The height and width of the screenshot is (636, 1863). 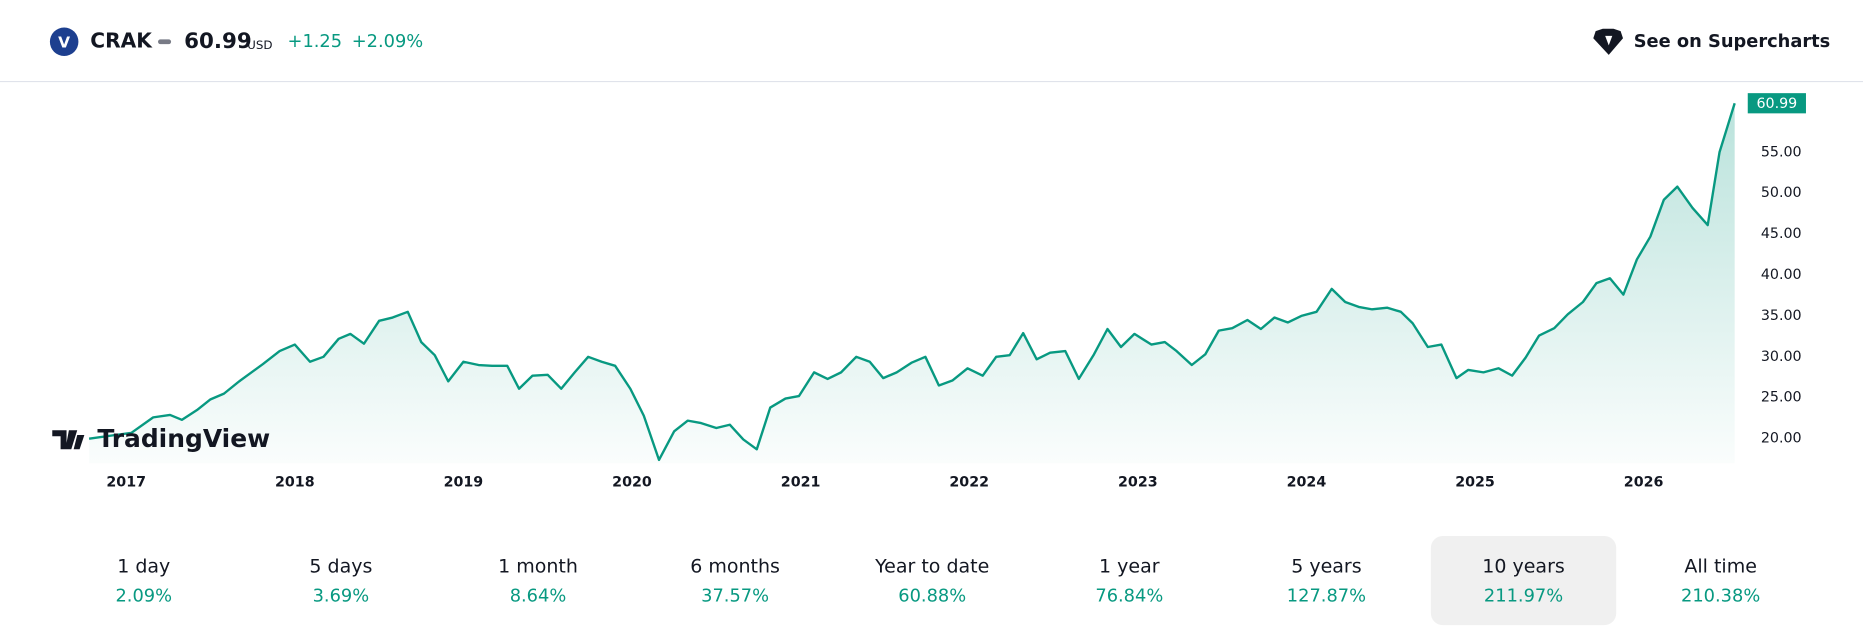 I want to click on y-tick-label: 35.00, so click(x=1781, y=316).